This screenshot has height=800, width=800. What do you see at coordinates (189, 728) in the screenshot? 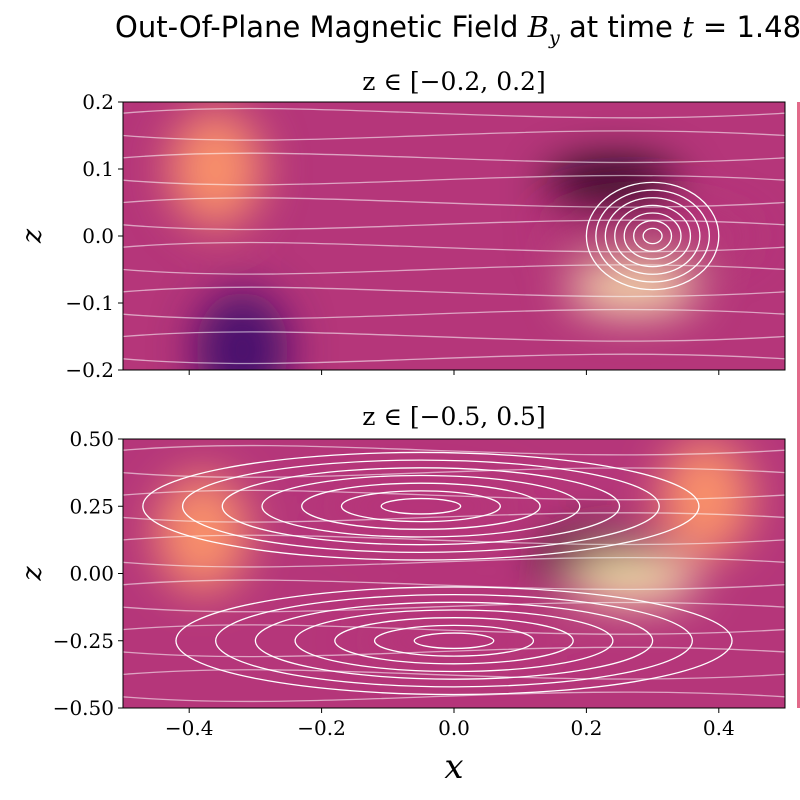
I see `x-tick-label: −0.4` at bounding box center [189, 728].